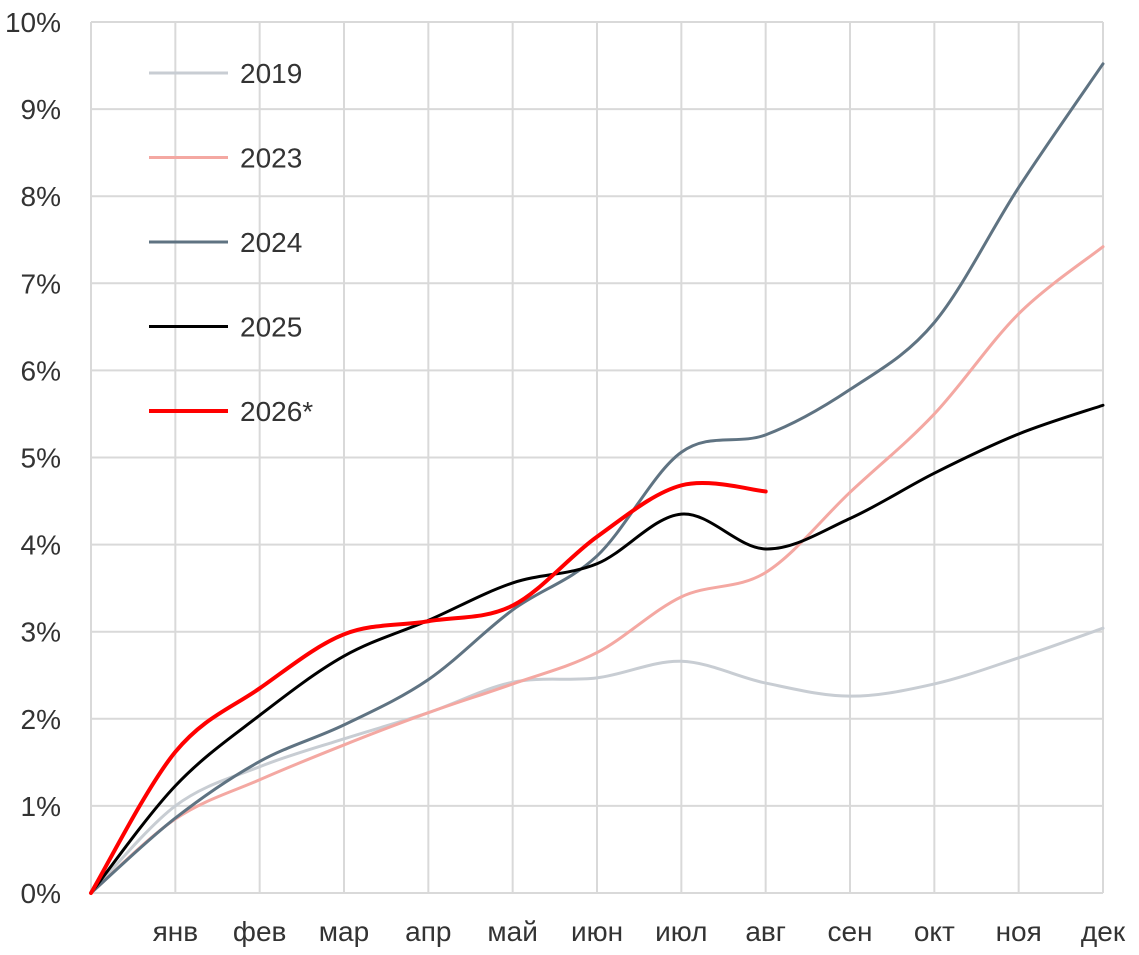 The image size is (1139, 955). Describe the element at coordinates (271, 73) in the screenshot. I see `legend-label: 2019` at that location.